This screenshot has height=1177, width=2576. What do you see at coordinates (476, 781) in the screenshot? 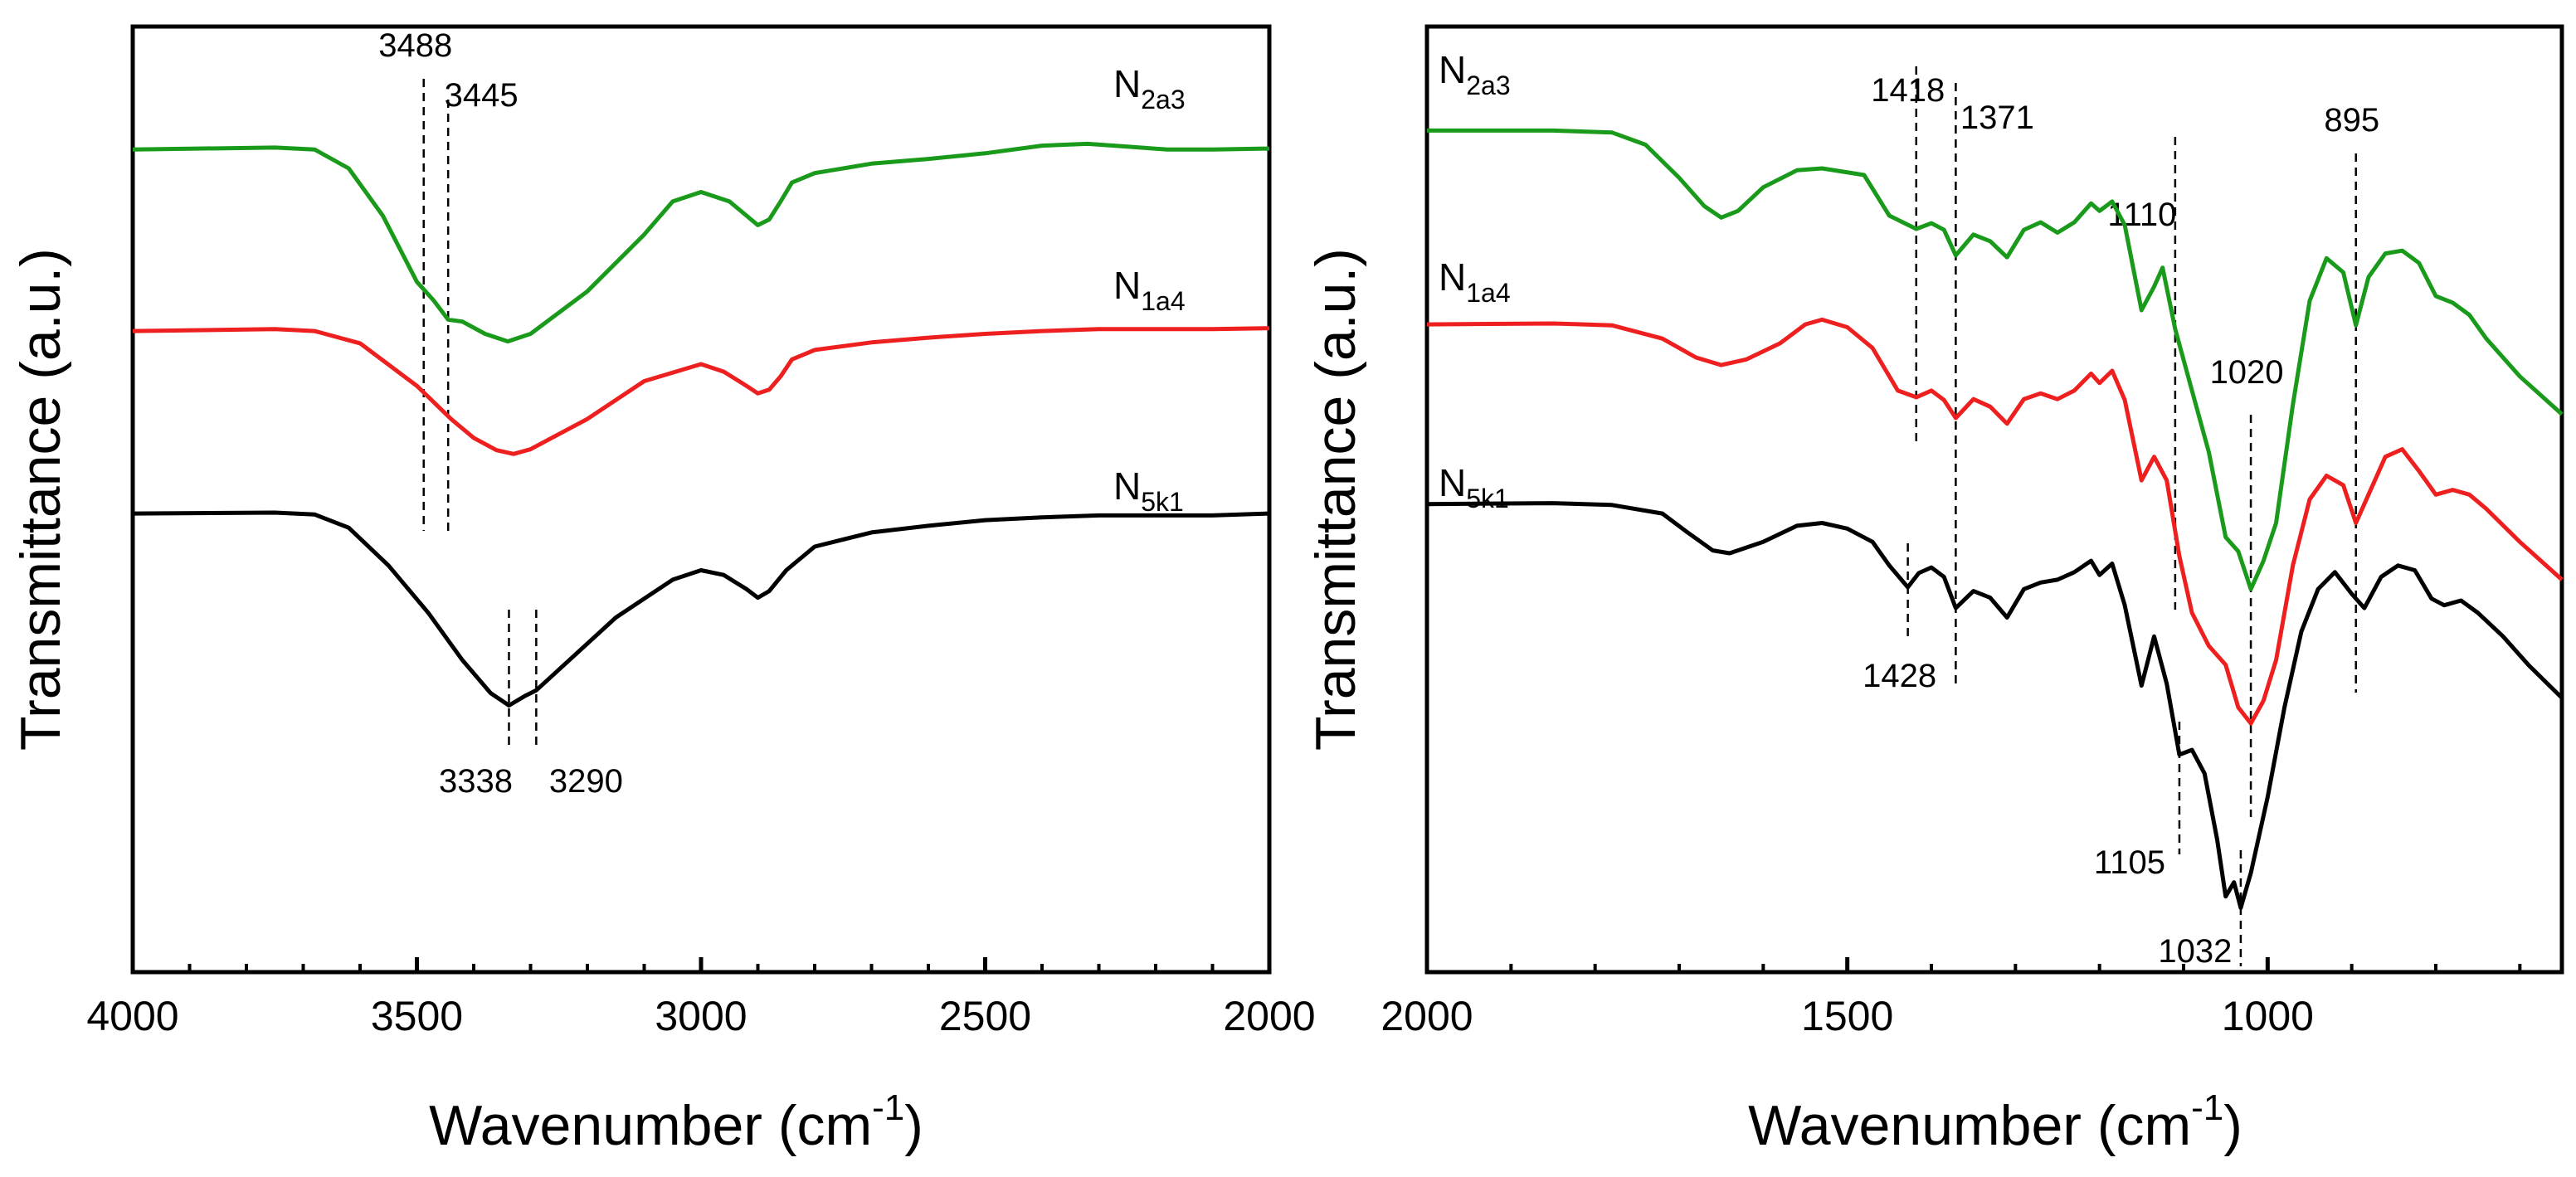
I see `peak-label-3338: 3338` at bounding box center [476, 781].